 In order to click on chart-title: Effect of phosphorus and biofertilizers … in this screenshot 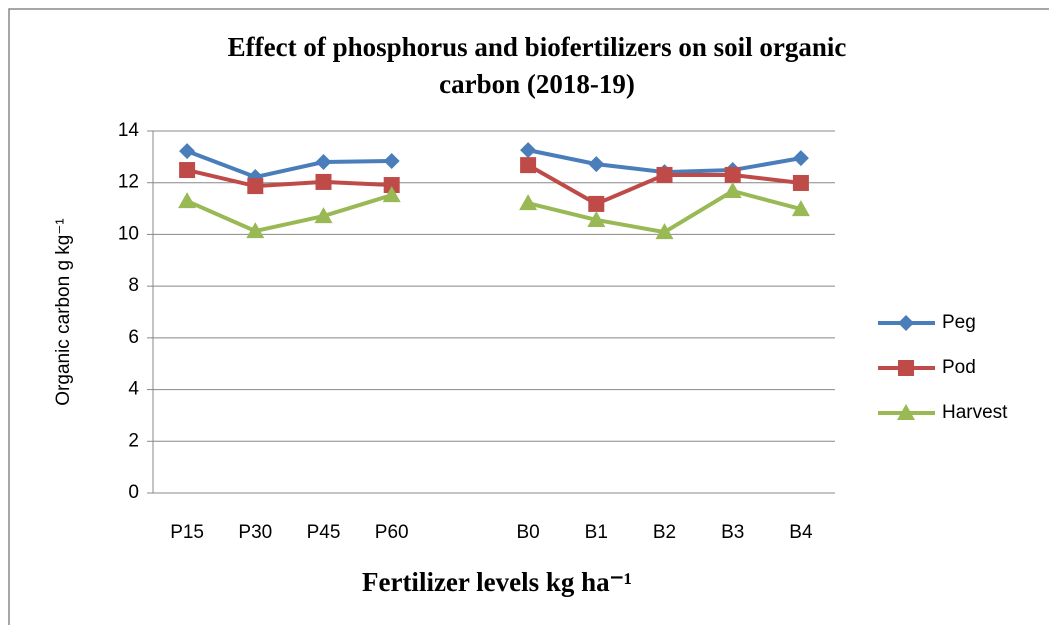, I will do `click(537, 47)`.